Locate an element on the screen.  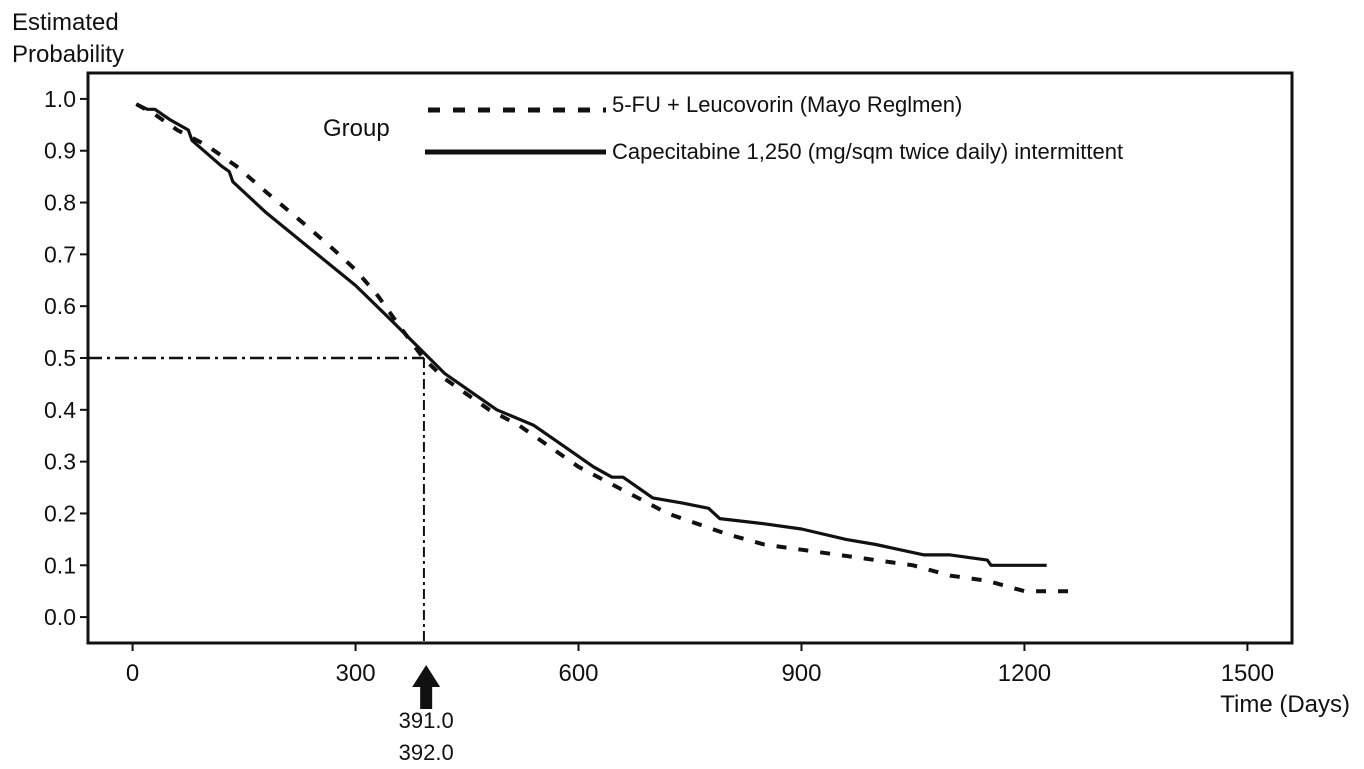
x-tick-label: 1200 is located at coordinates (1024, 673).